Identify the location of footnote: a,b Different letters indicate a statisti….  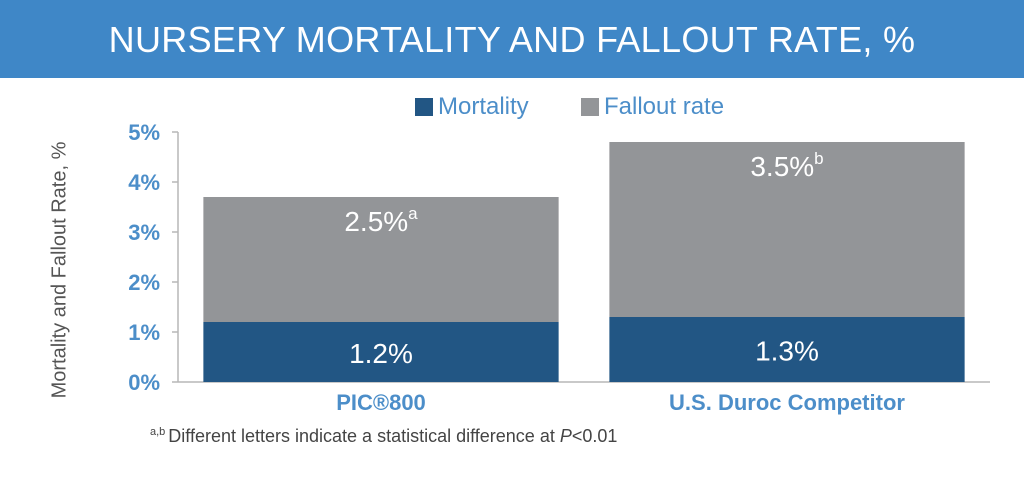
(383, 436).